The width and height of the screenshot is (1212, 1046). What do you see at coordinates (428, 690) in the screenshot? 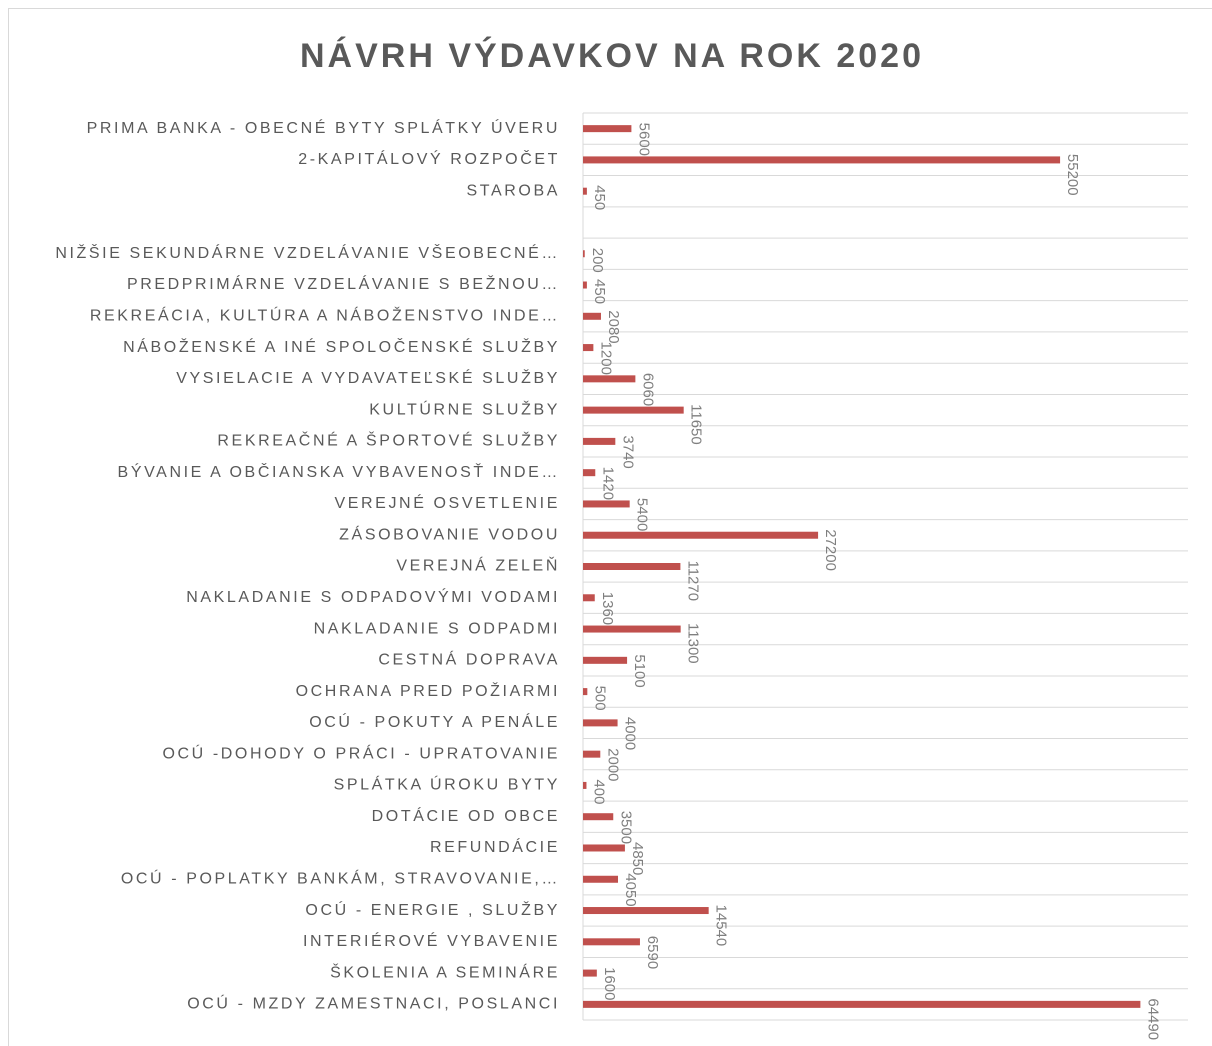
I see `y-tick-label: OCHRANA PRED POŽIARMI` at bounding box center [428, 690].